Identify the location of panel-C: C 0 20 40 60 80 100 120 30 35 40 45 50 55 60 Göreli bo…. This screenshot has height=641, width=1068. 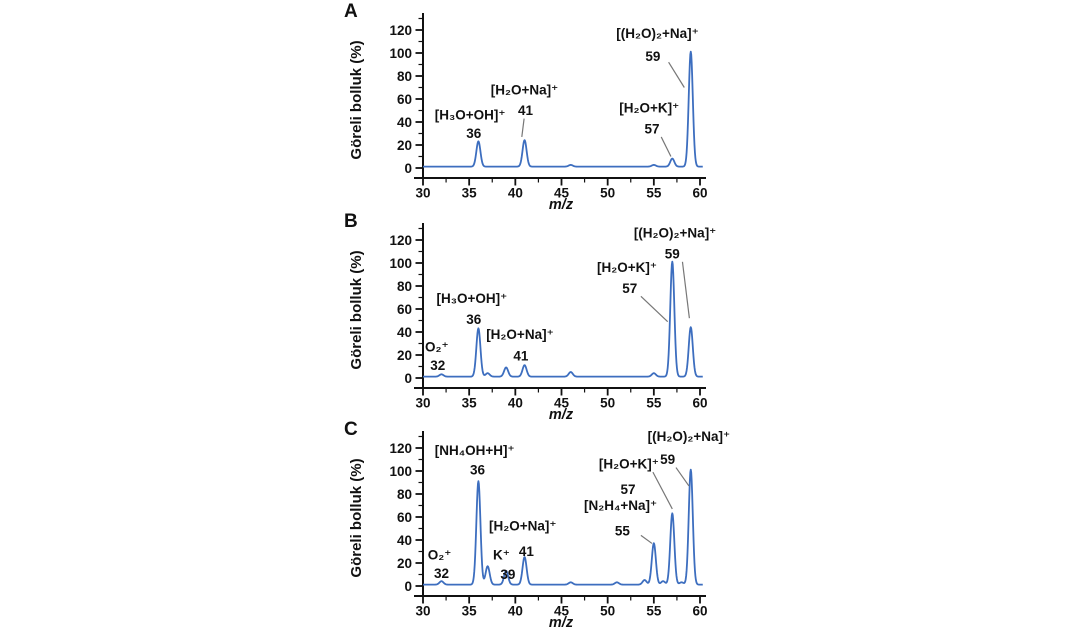
(534, 524).